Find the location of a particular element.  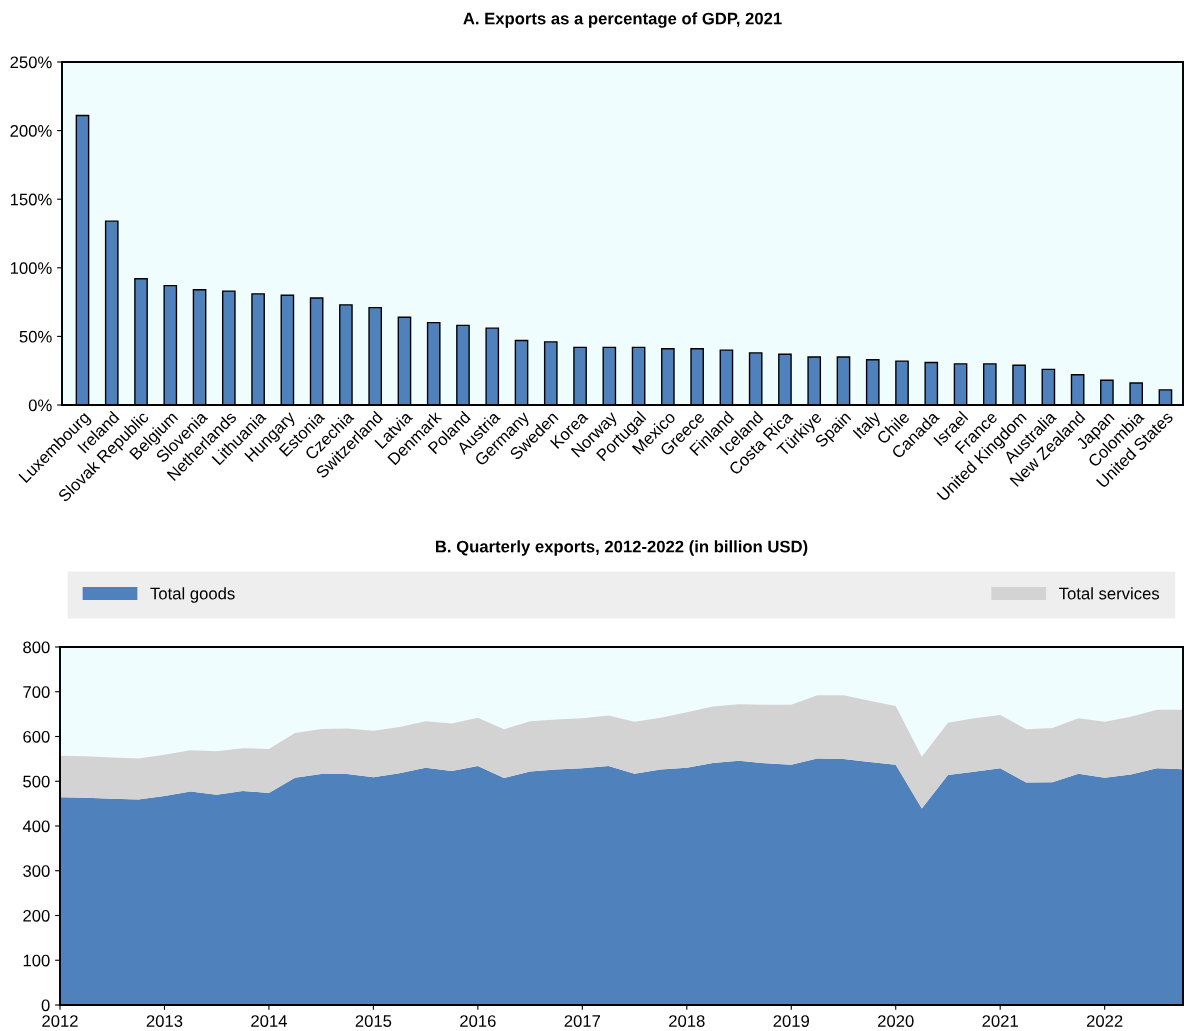

y-tick-label: 200% is located at coordinates (31, 131).